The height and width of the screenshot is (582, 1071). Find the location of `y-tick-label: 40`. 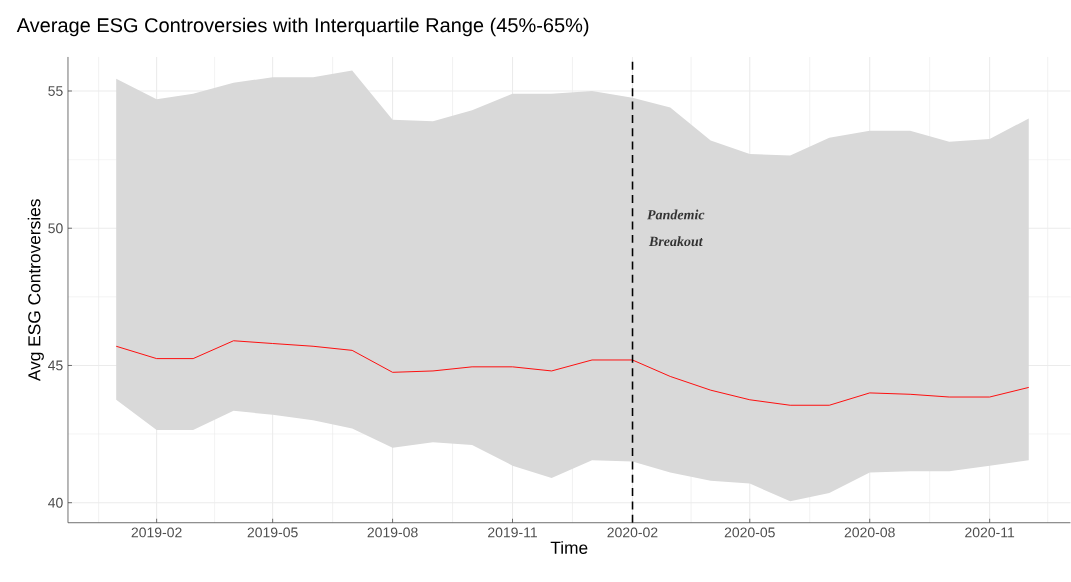

y-tick-label: 40 is located at coordinates (55, 502).